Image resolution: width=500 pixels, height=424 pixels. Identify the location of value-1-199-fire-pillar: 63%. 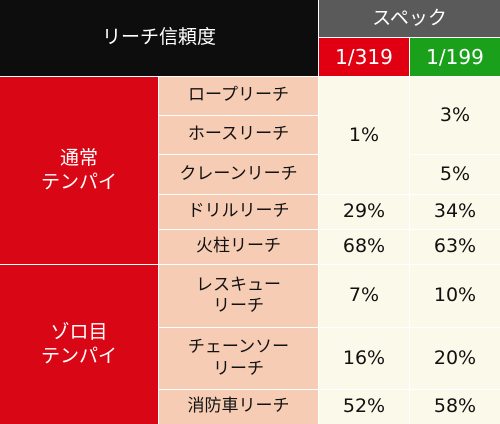
(455, 247).